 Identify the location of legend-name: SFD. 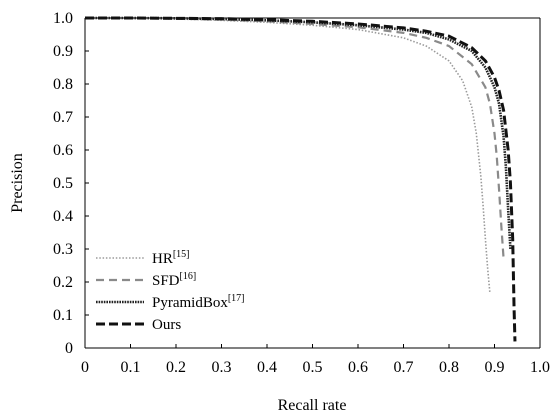
(166, 281).